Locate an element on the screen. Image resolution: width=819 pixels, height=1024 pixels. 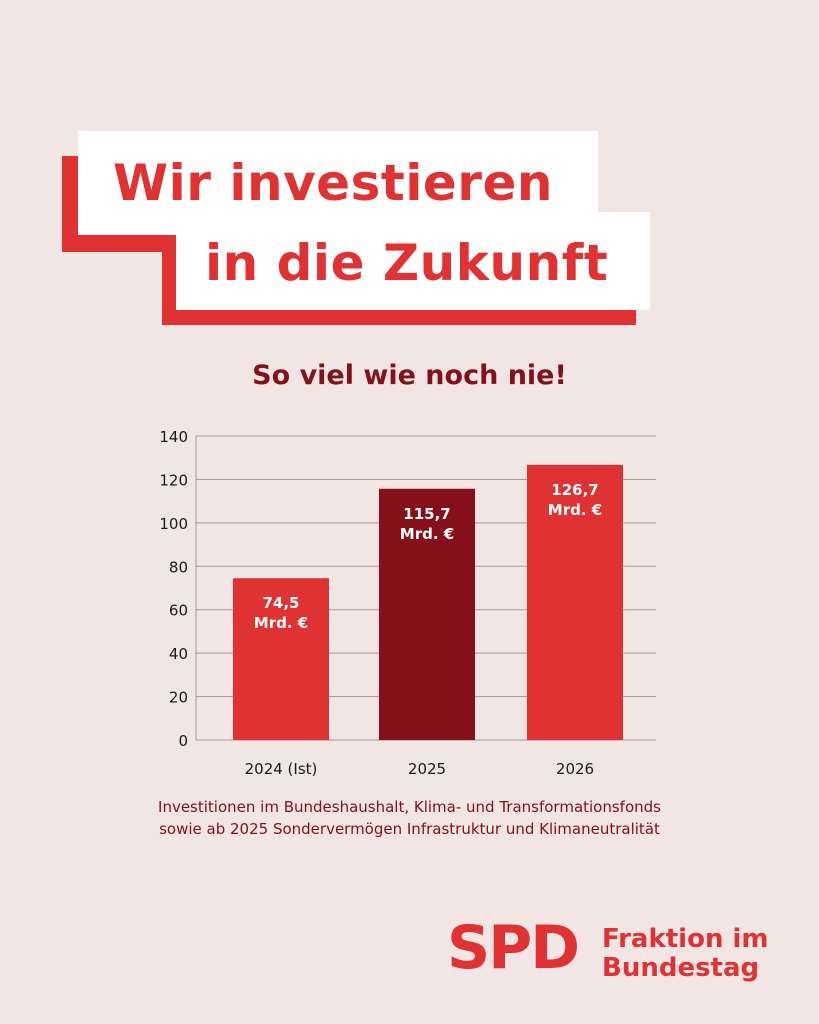
y-tick-label: 20 is located at coordinates (178, 698).